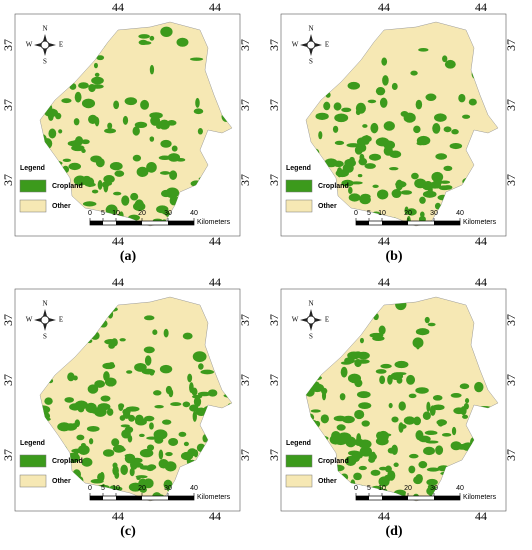 The image size is (532, 550). I want to click on panel-label: (a), so click(128, 256).